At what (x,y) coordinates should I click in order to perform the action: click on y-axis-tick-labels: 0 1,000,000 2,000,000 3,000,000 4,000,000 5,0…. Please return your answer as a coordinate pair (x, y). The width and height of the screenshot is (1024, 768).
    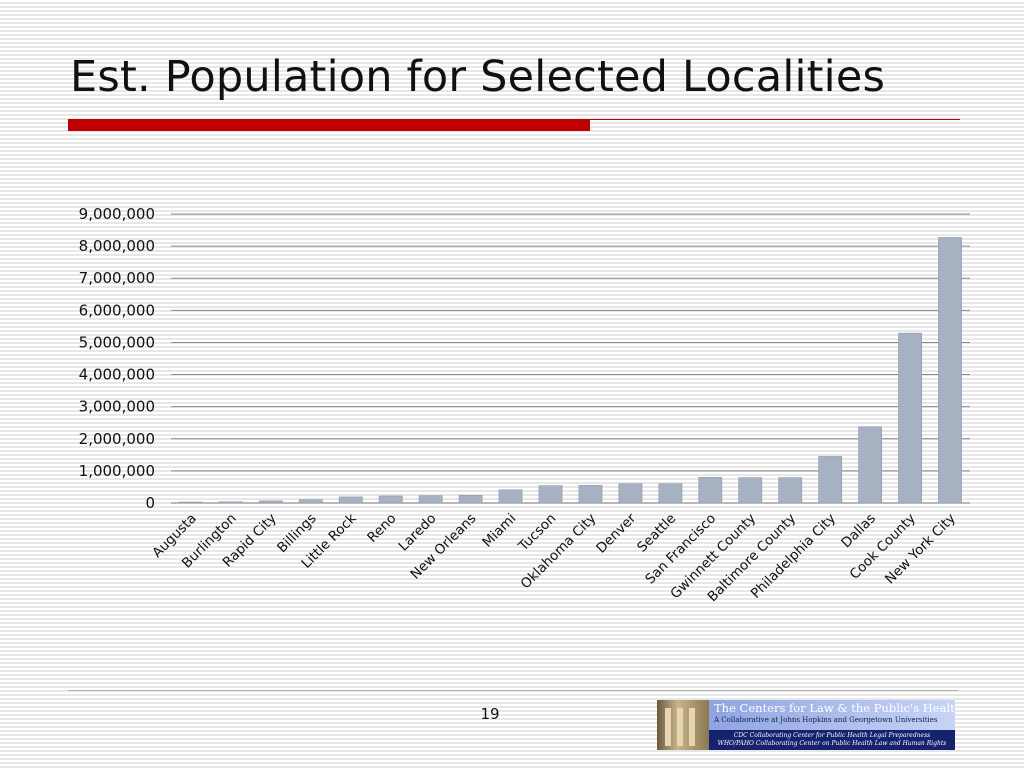
    Looking at the image, I should click on (117, 358).